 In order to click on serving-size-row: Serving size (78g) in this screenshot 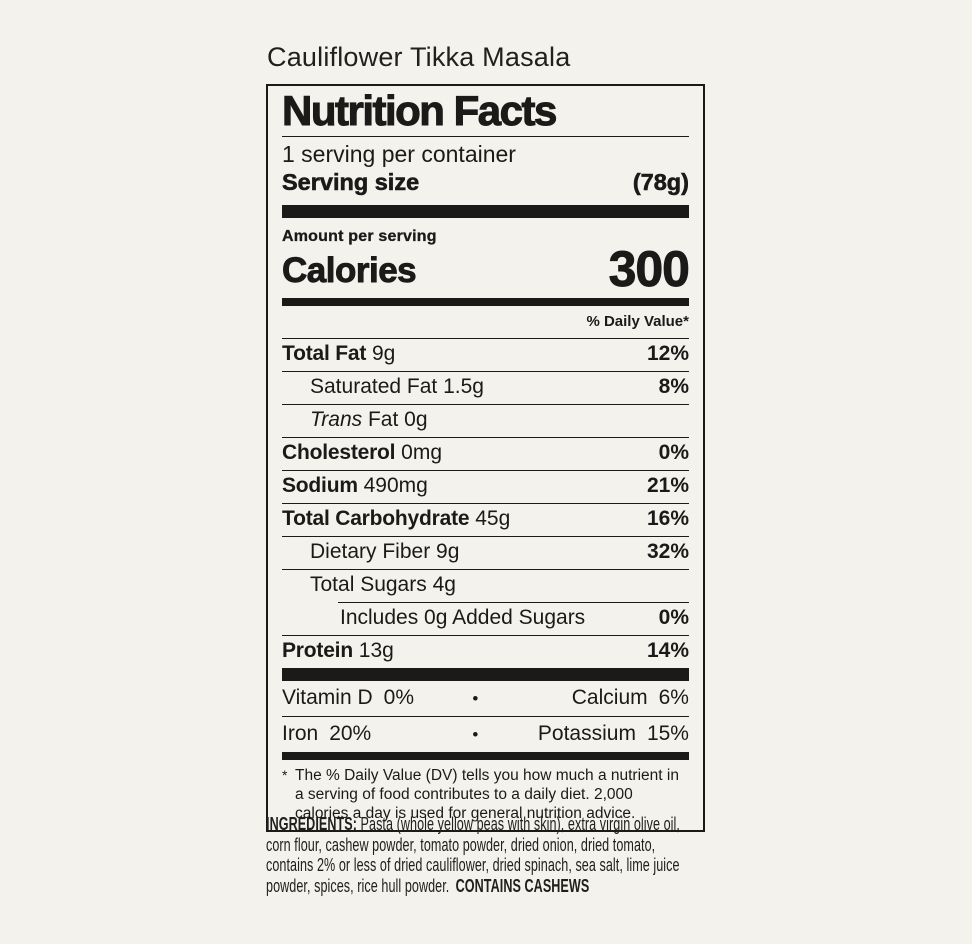, I will do `click(486, 182)`.